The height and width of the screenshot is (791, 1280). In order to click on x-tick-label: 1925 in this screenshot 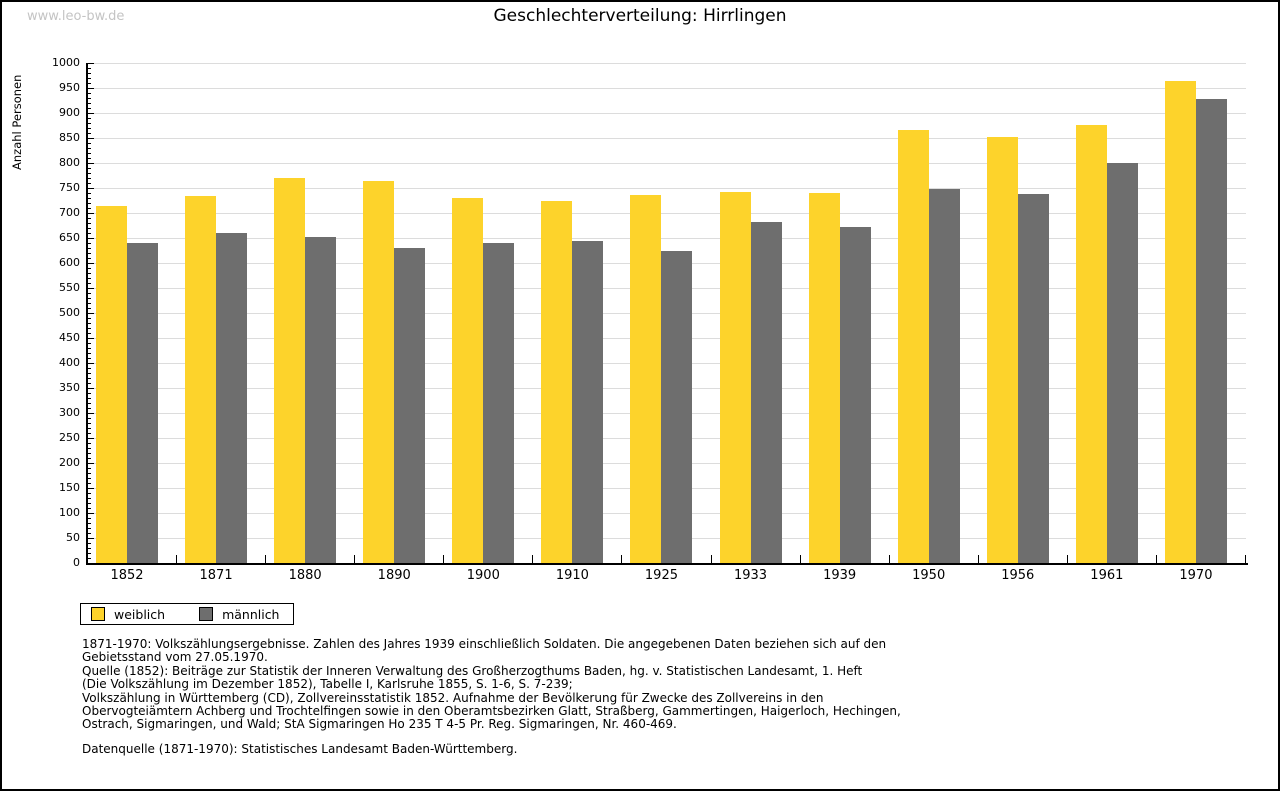, I will do `click(661, 575)`.